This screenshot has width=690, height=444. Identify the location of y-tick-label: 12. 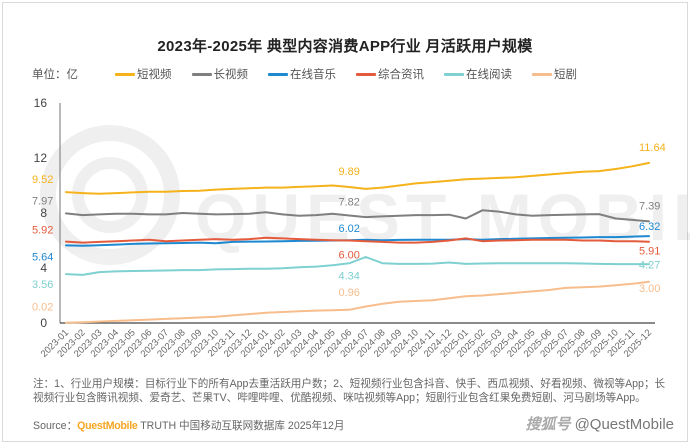
(41, 158).